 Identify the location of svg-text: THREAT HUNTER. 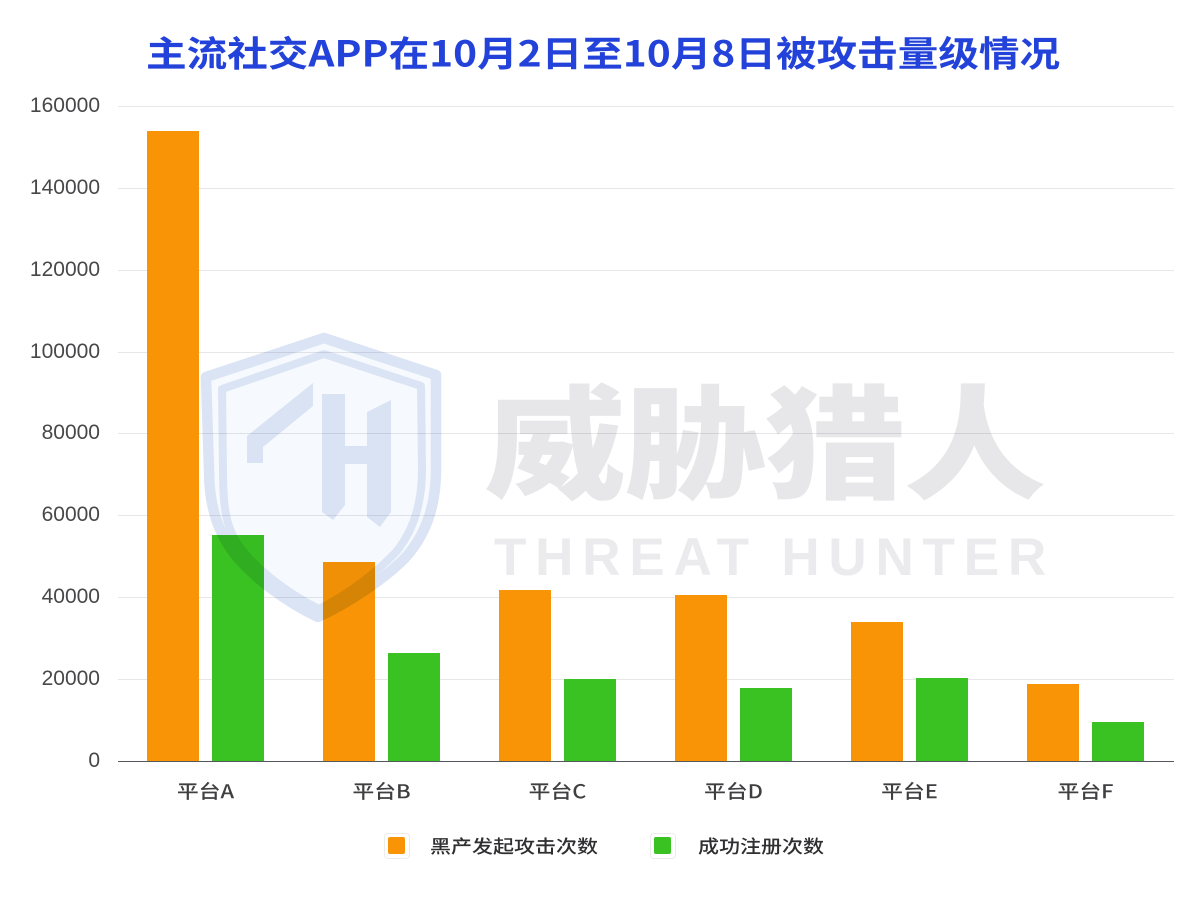
(774, 557).